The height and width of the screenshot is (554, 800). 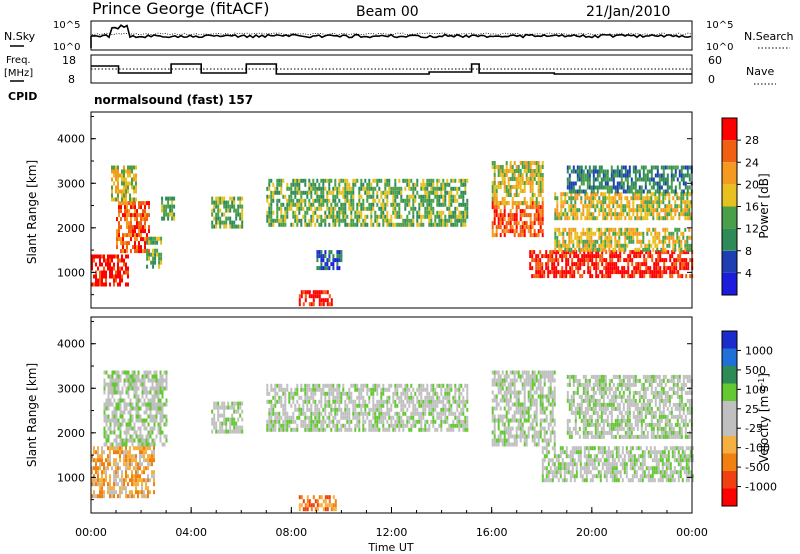 What do you see at coordinates (32, 212) in the screenshot?
I see `power-ylabel: Slant Range [km]` at bounding box center [32, 212].